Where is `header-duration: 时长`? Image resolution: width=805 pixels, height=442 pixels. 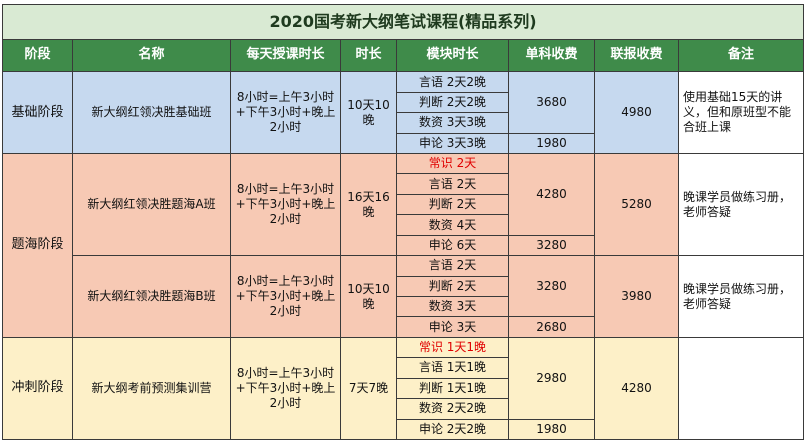 header-duration: 时长 is located at coordinates (368, 55).